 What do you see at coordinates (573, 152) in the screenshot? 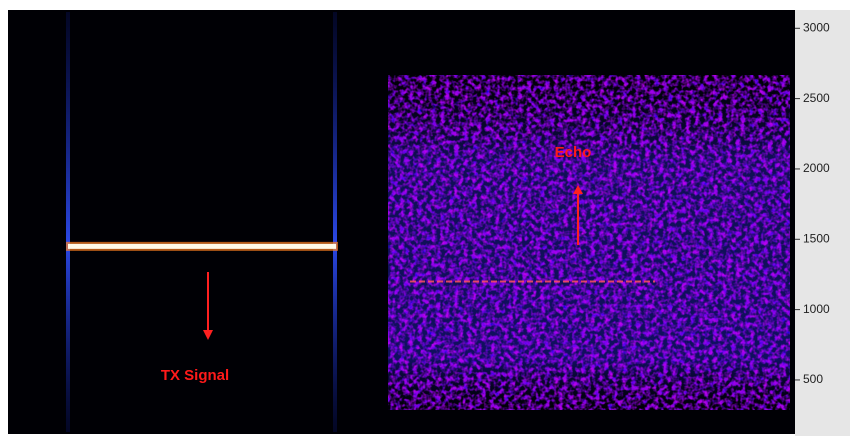
I see `annotation: Echo` at bounding box center [573, 152].